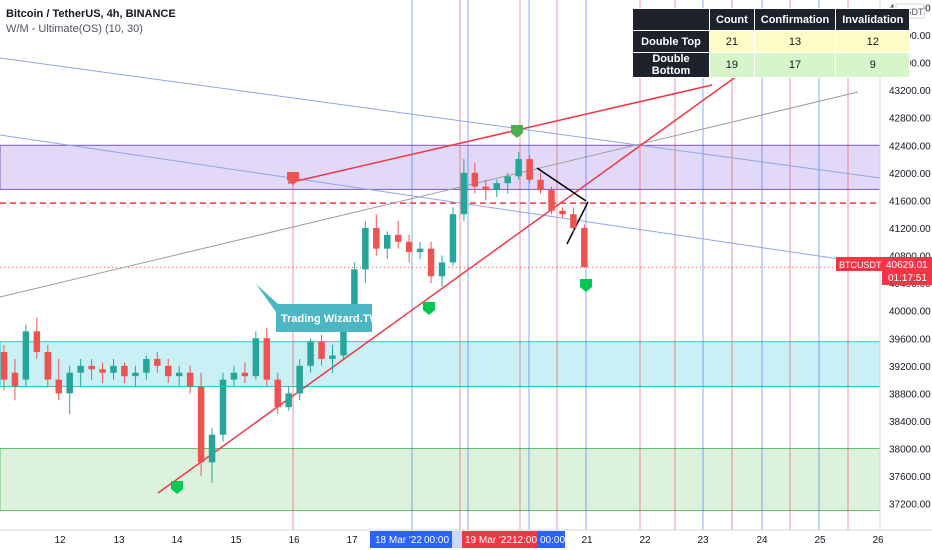 The width and height of the screenshot is (932, 550). What do you see at coordinates (910, 119) in the screenshot?
I see `price-tick-label: 42800.00` at bounding box center [910, 119].